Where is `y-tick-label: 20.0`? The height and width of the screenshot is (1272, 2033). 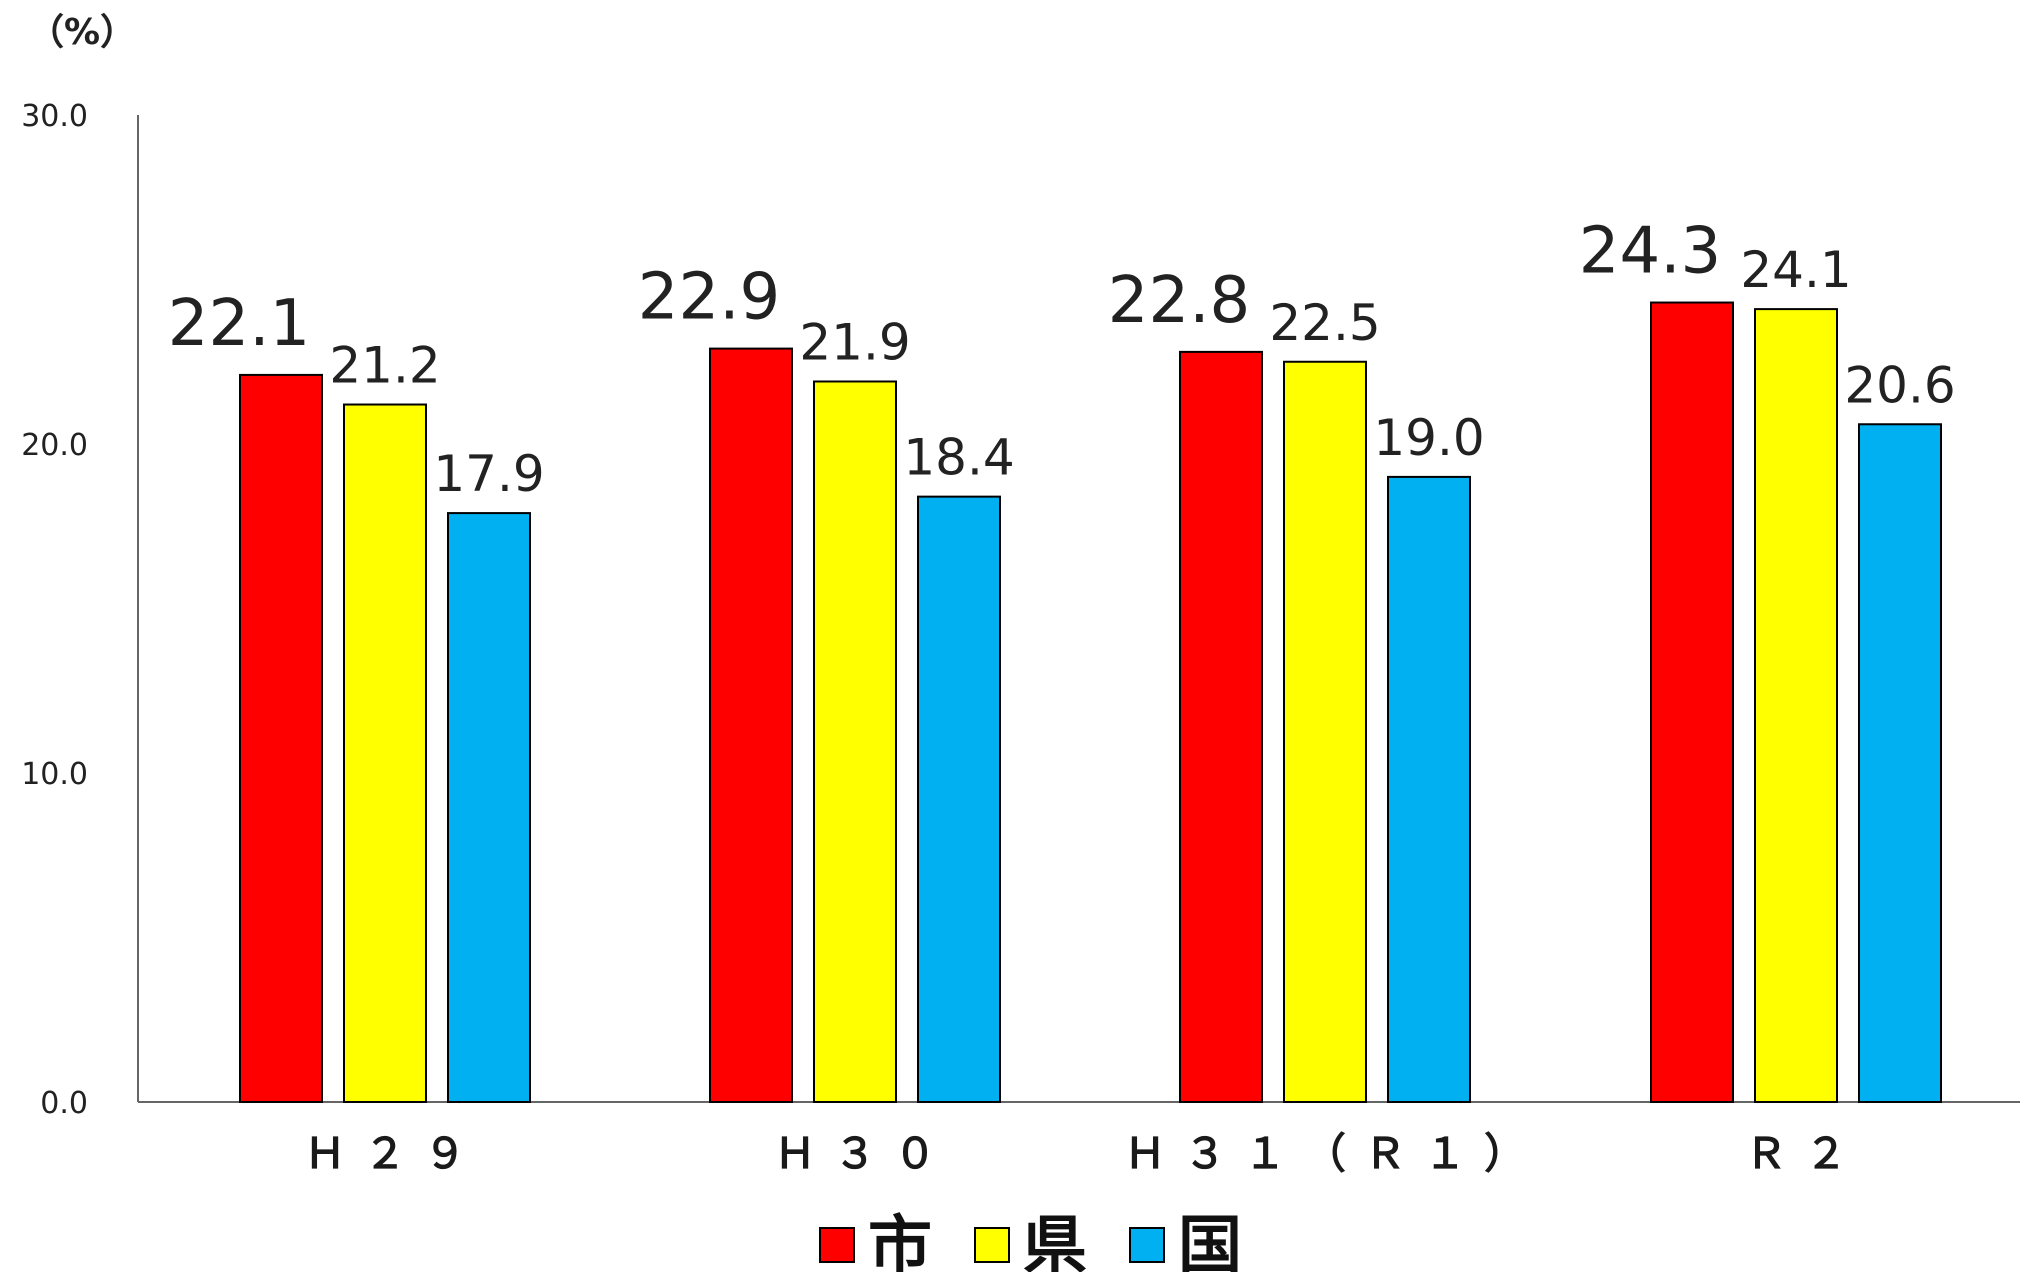 y-tick-label: 20.0 is located at coordinates (54, 445).